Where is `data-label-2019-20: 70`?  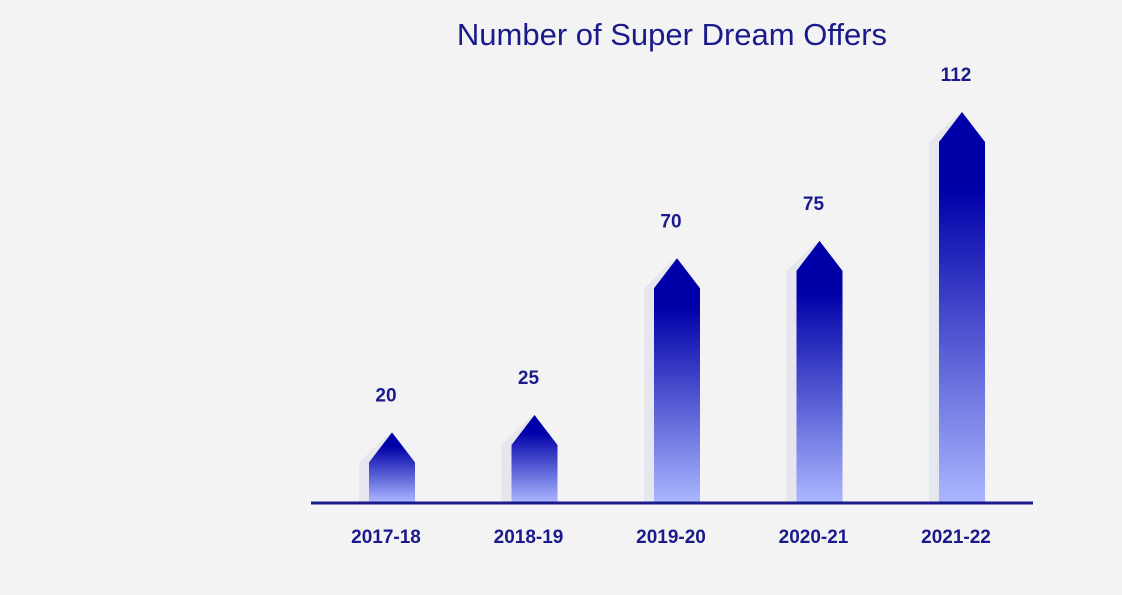
data-label-2019-20: 70 is located at coordinates (670, 221).